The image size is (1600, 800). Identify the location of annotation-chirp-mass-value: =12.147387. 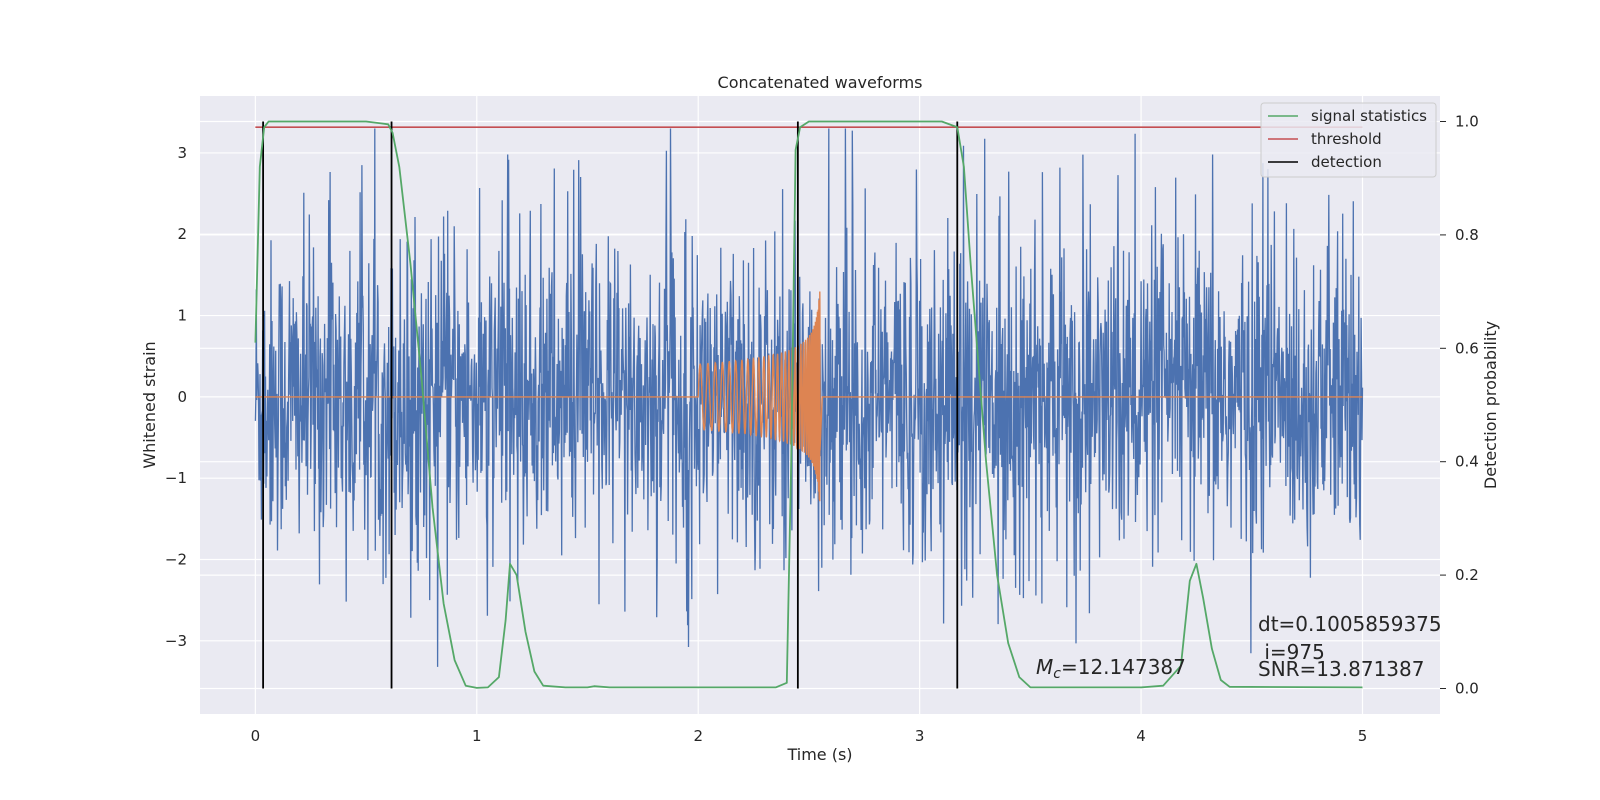
(1123, 667).